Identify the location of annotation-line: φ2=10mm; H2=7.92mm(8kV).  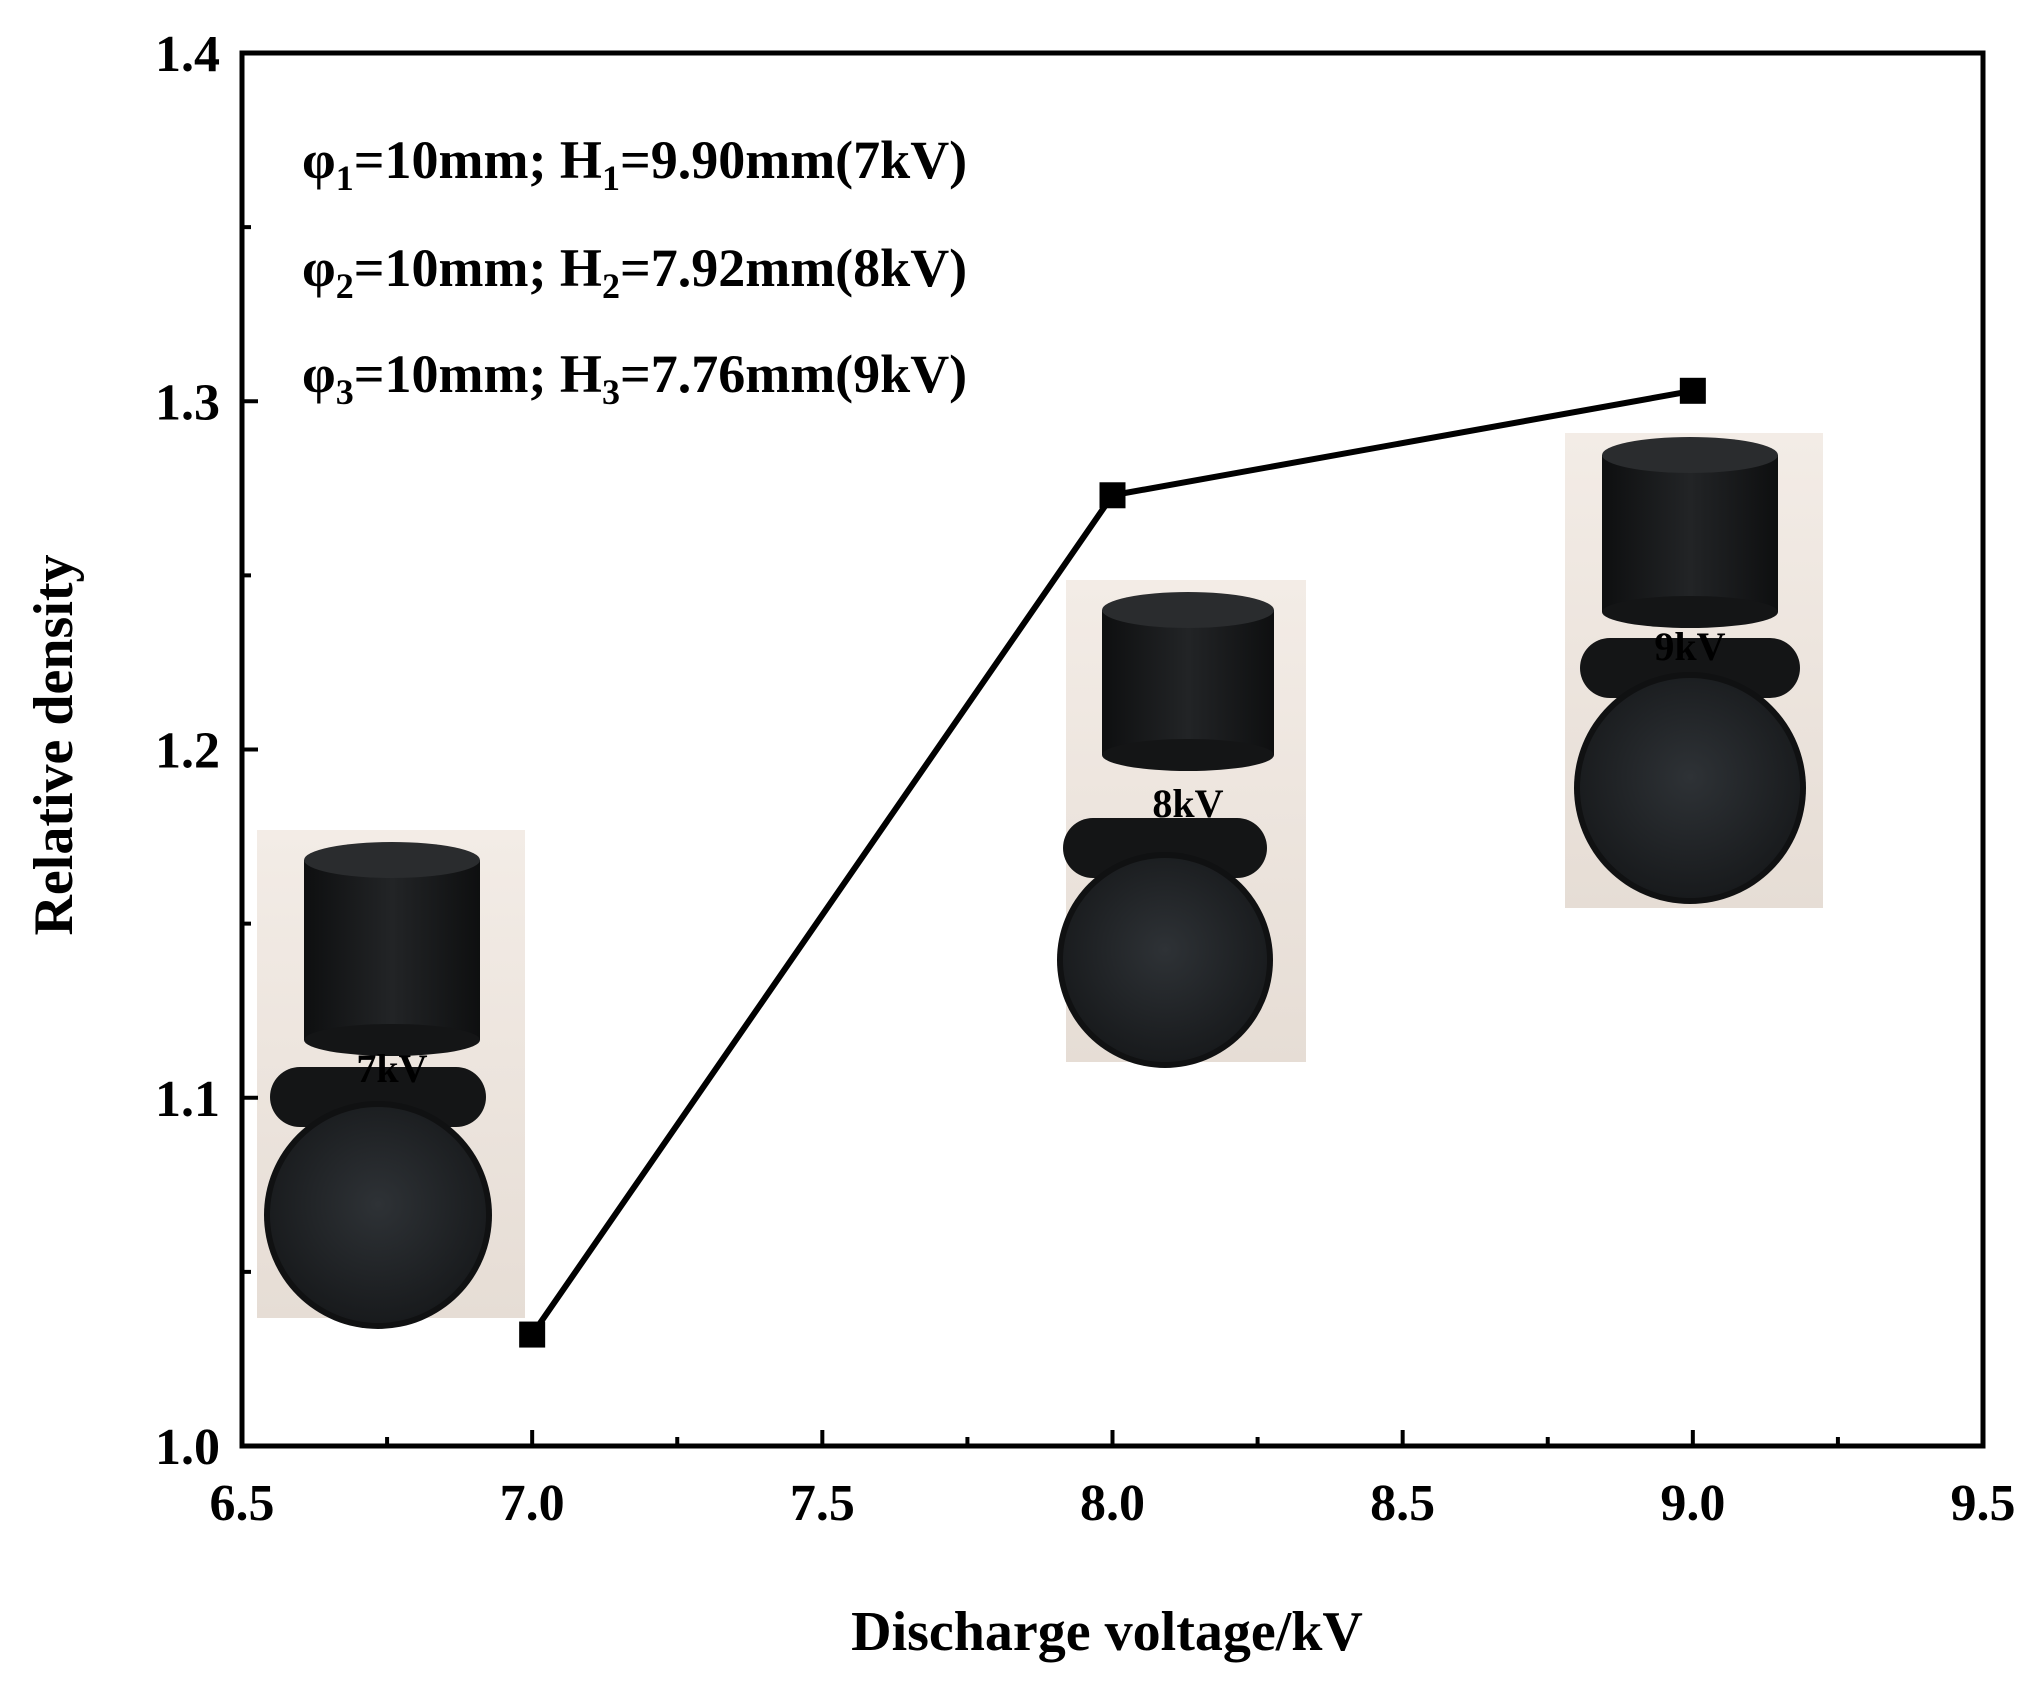
(634, 272).